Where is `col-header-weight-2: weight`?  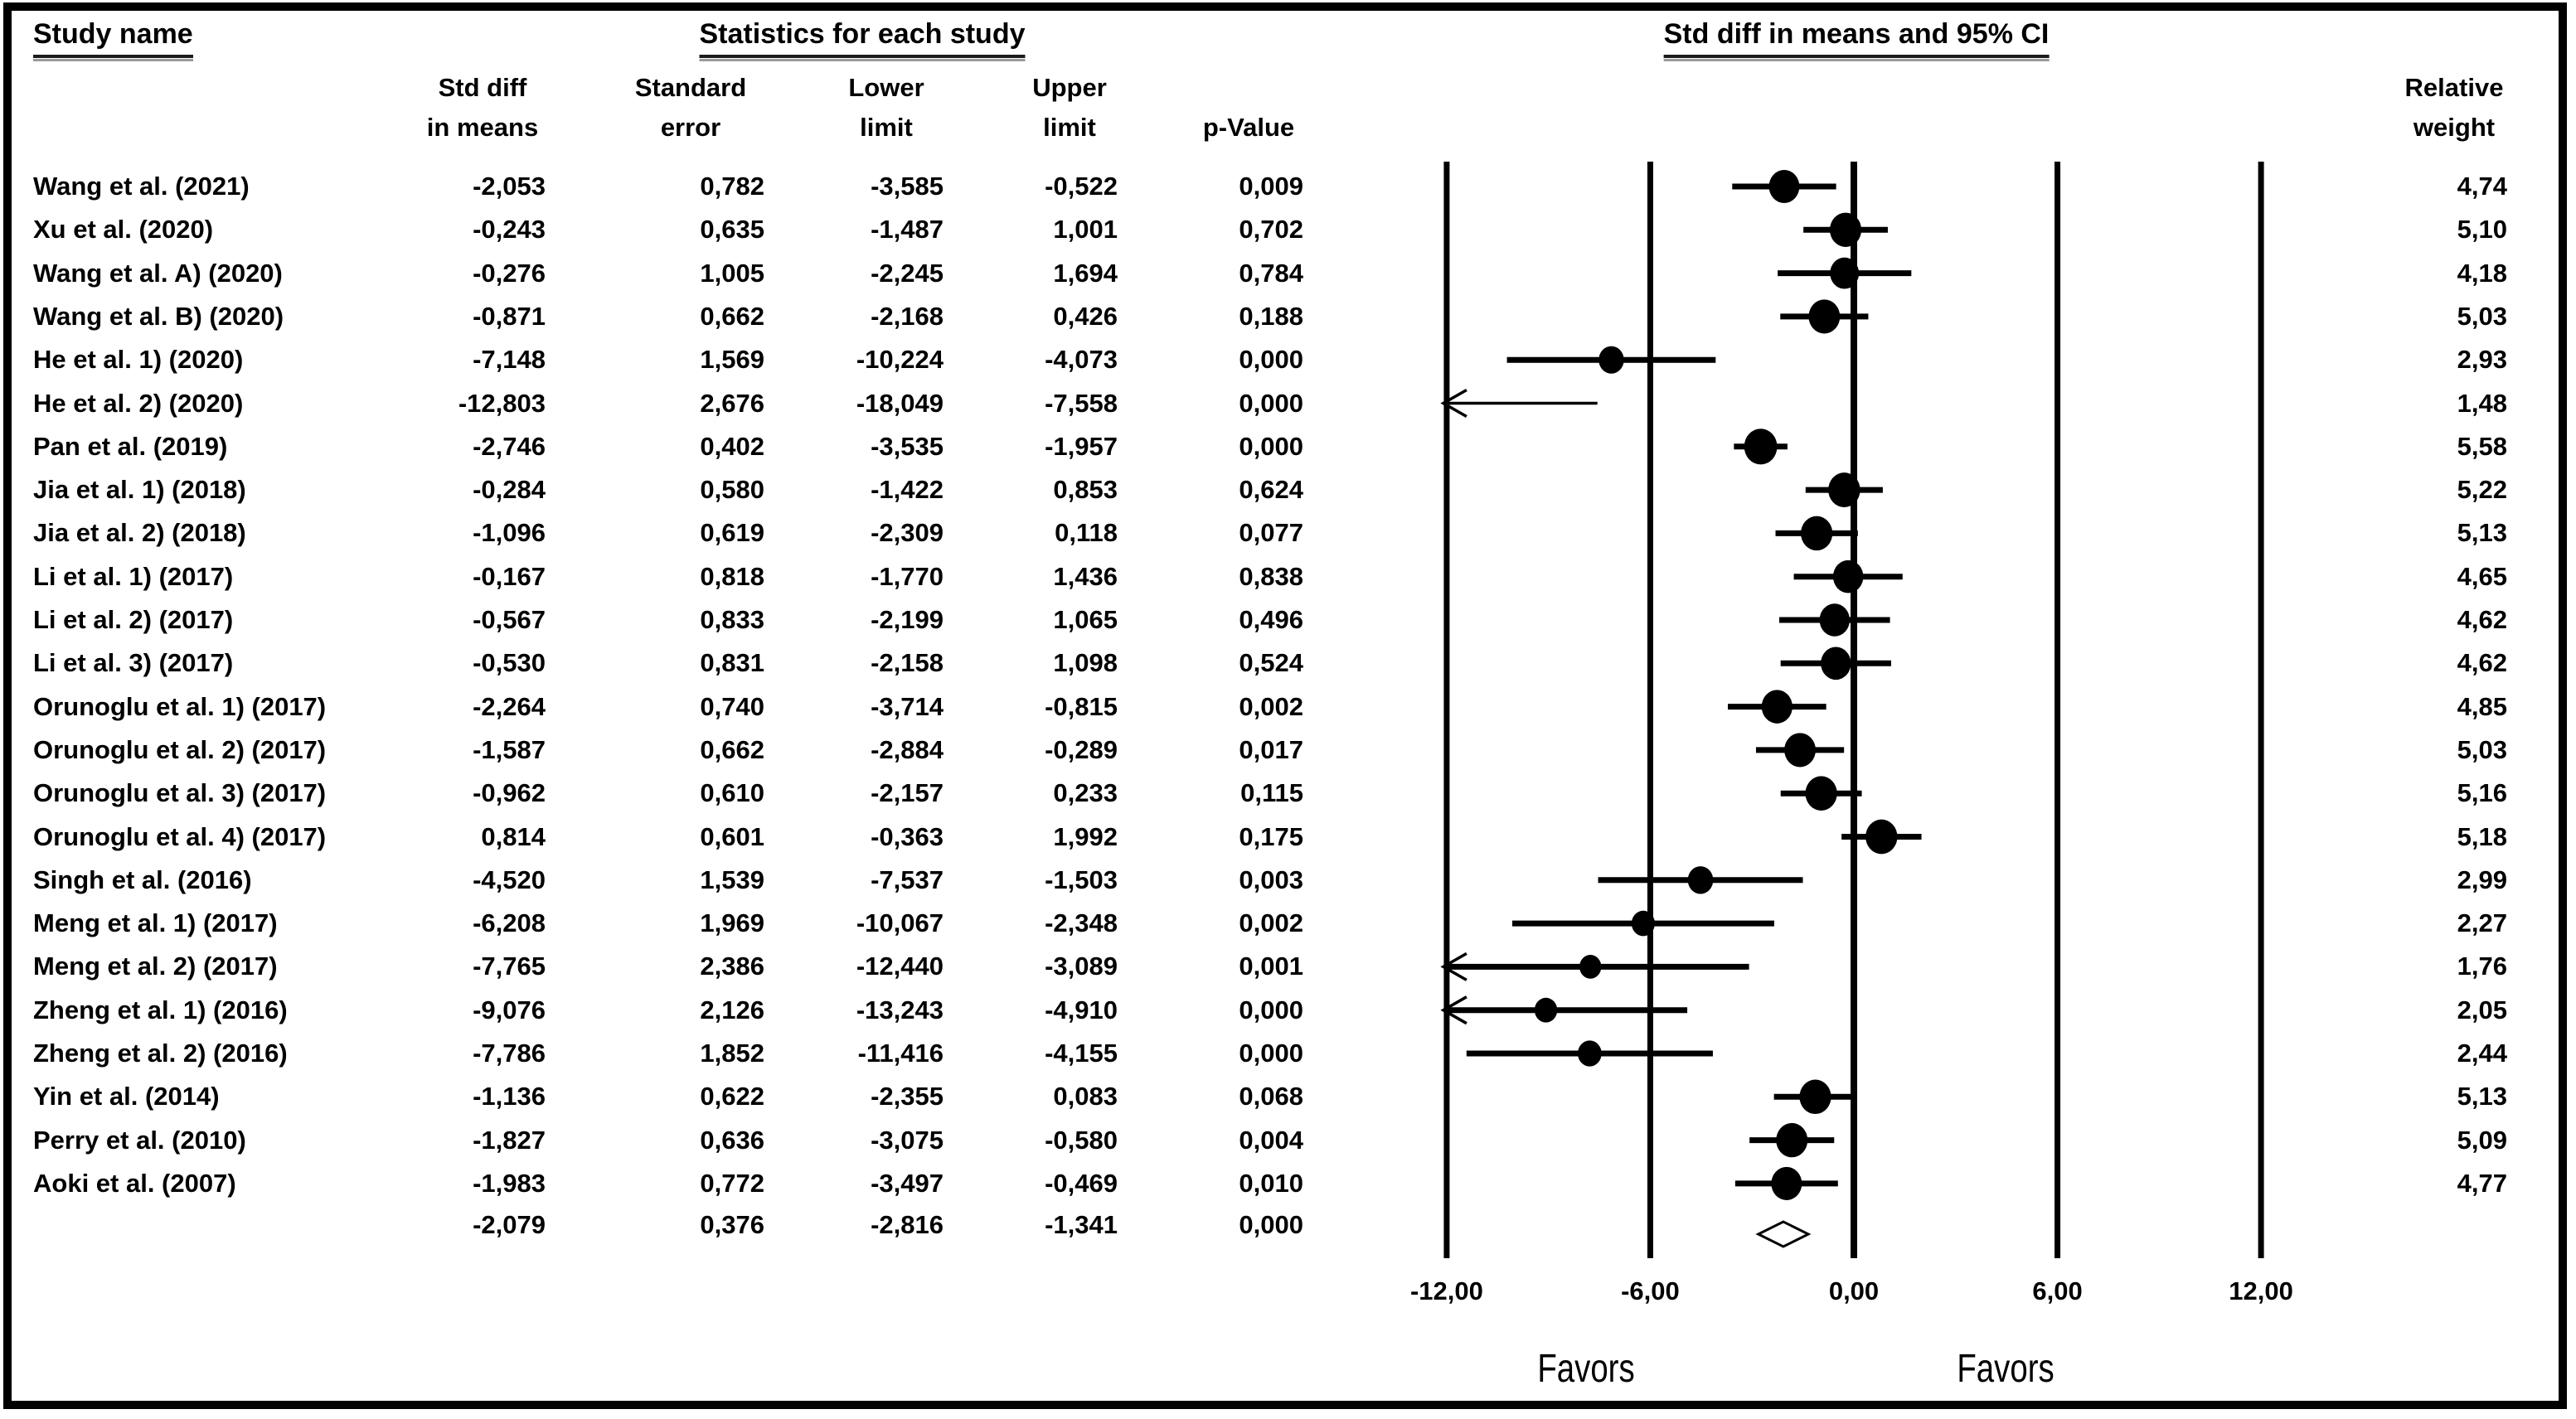 col-header-weight-2: weight is located at coordinates (2454, 128).